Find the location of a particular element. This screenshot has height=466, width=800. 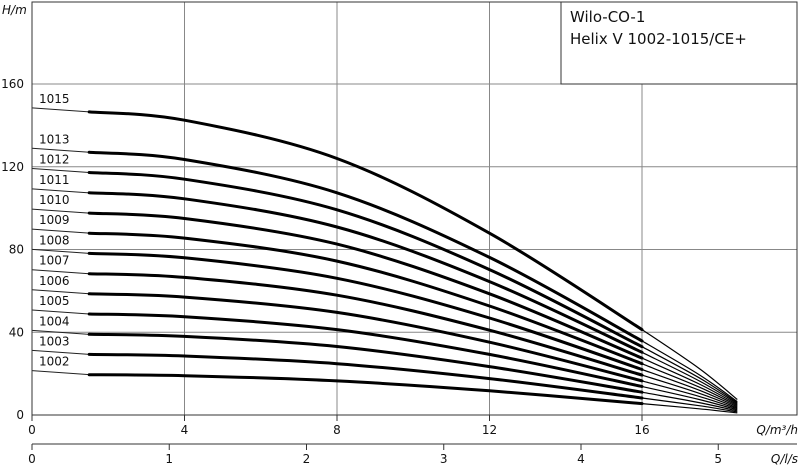

x2-tick-label-4: 4 is located at coordinates (581, 459).